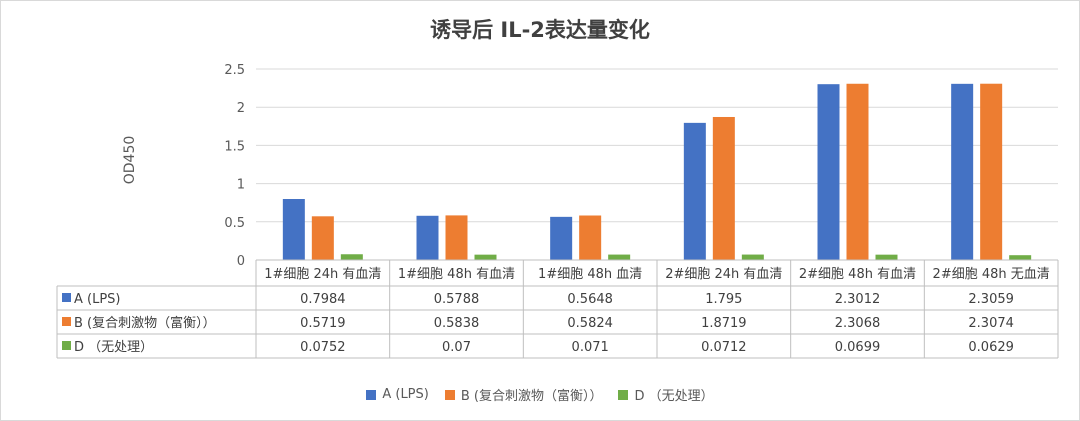  What do you see at coordinates (241, 185) in the screenshot?
I see `y-tick-label: 1` at bounding box center [241, 185].